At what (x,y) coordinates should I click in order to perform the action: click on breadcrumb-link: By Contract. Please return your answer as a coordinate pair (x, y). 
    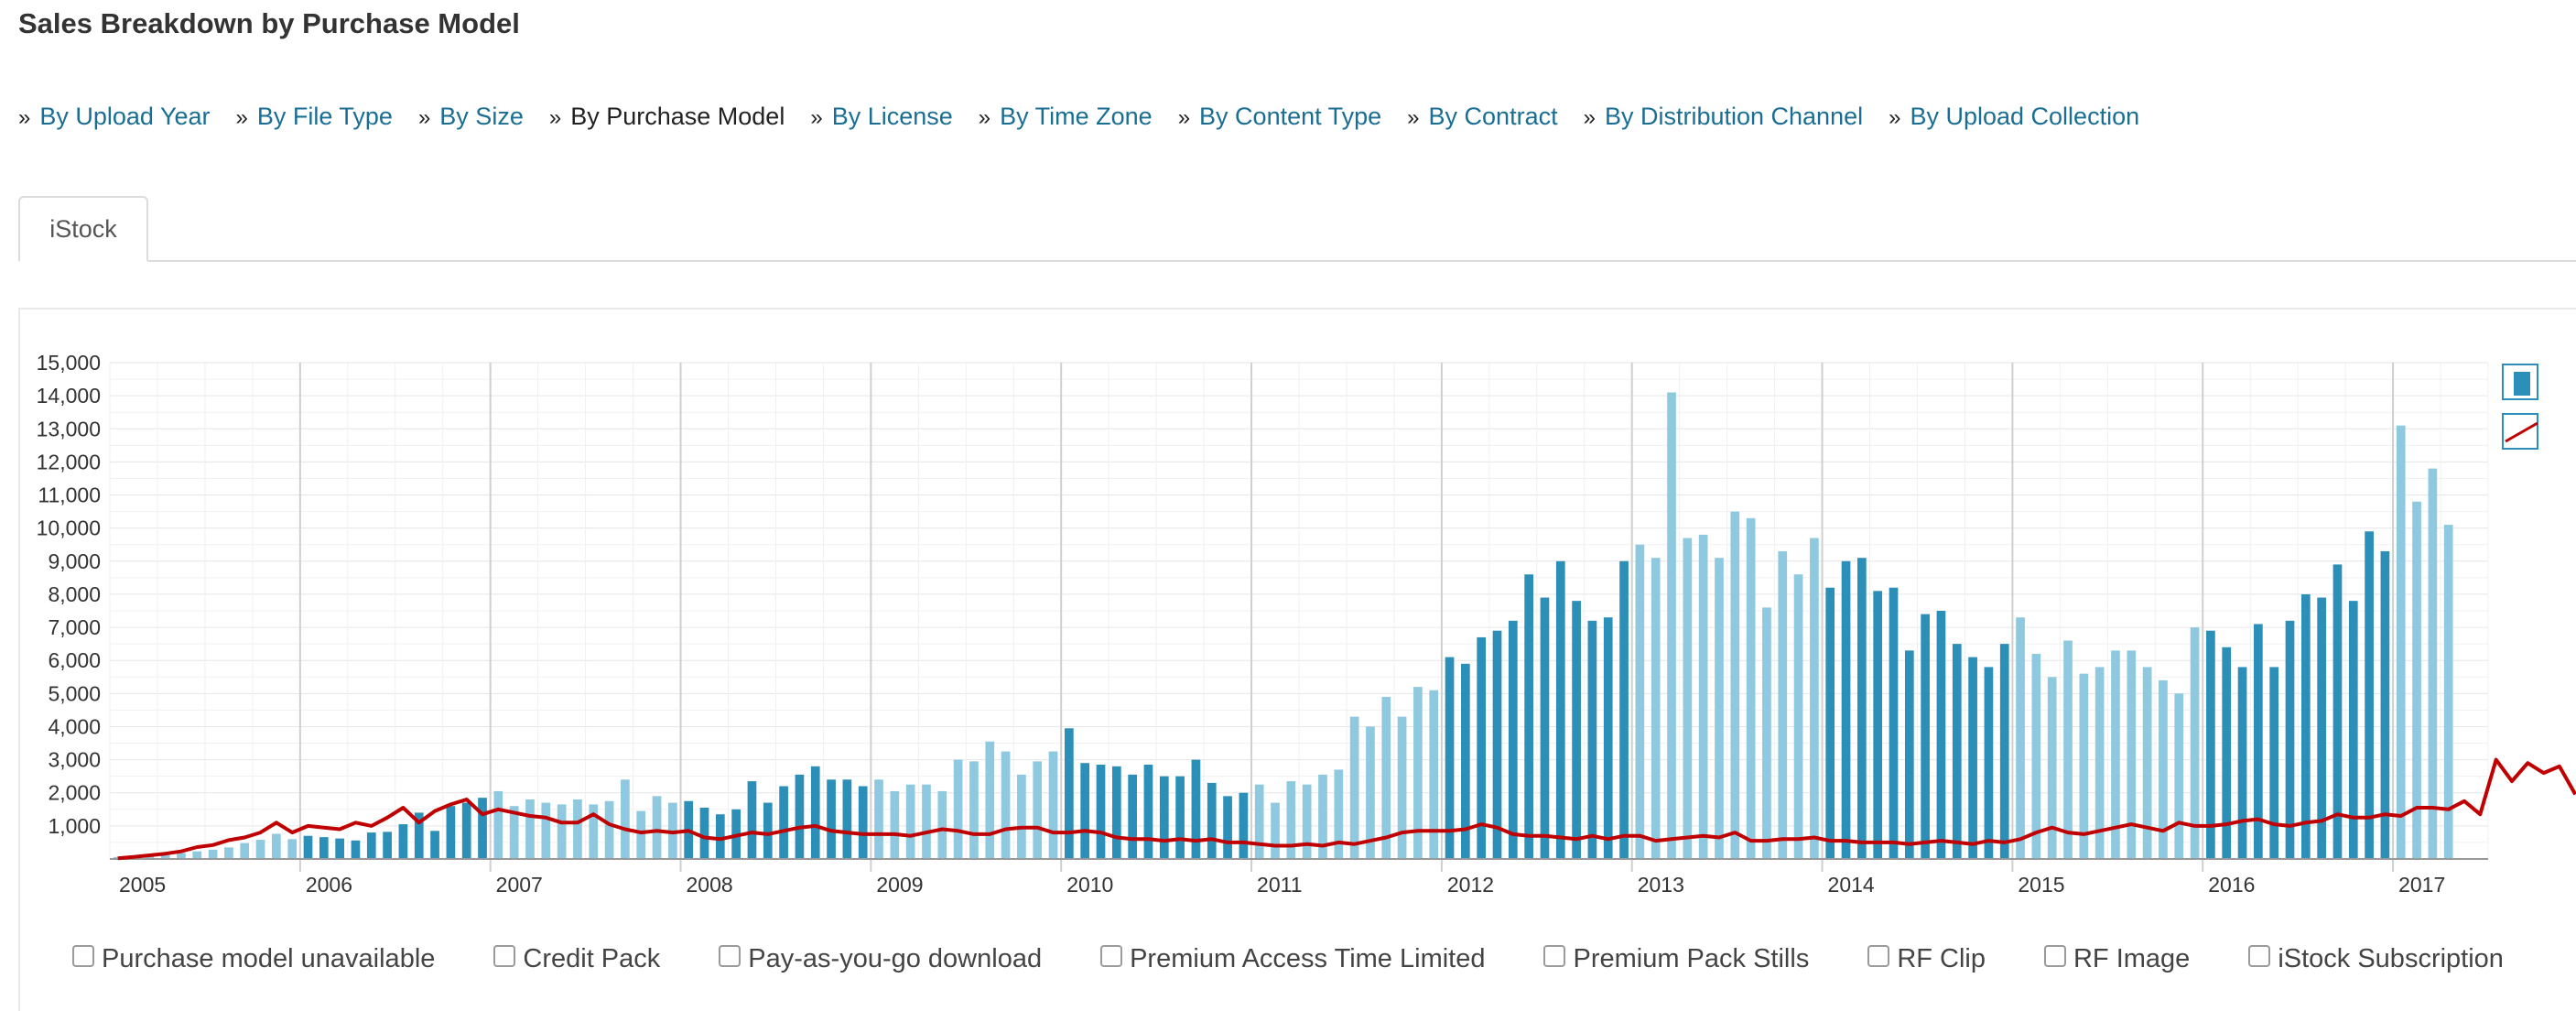
    Looking at the image, I should click on (1493, 116).